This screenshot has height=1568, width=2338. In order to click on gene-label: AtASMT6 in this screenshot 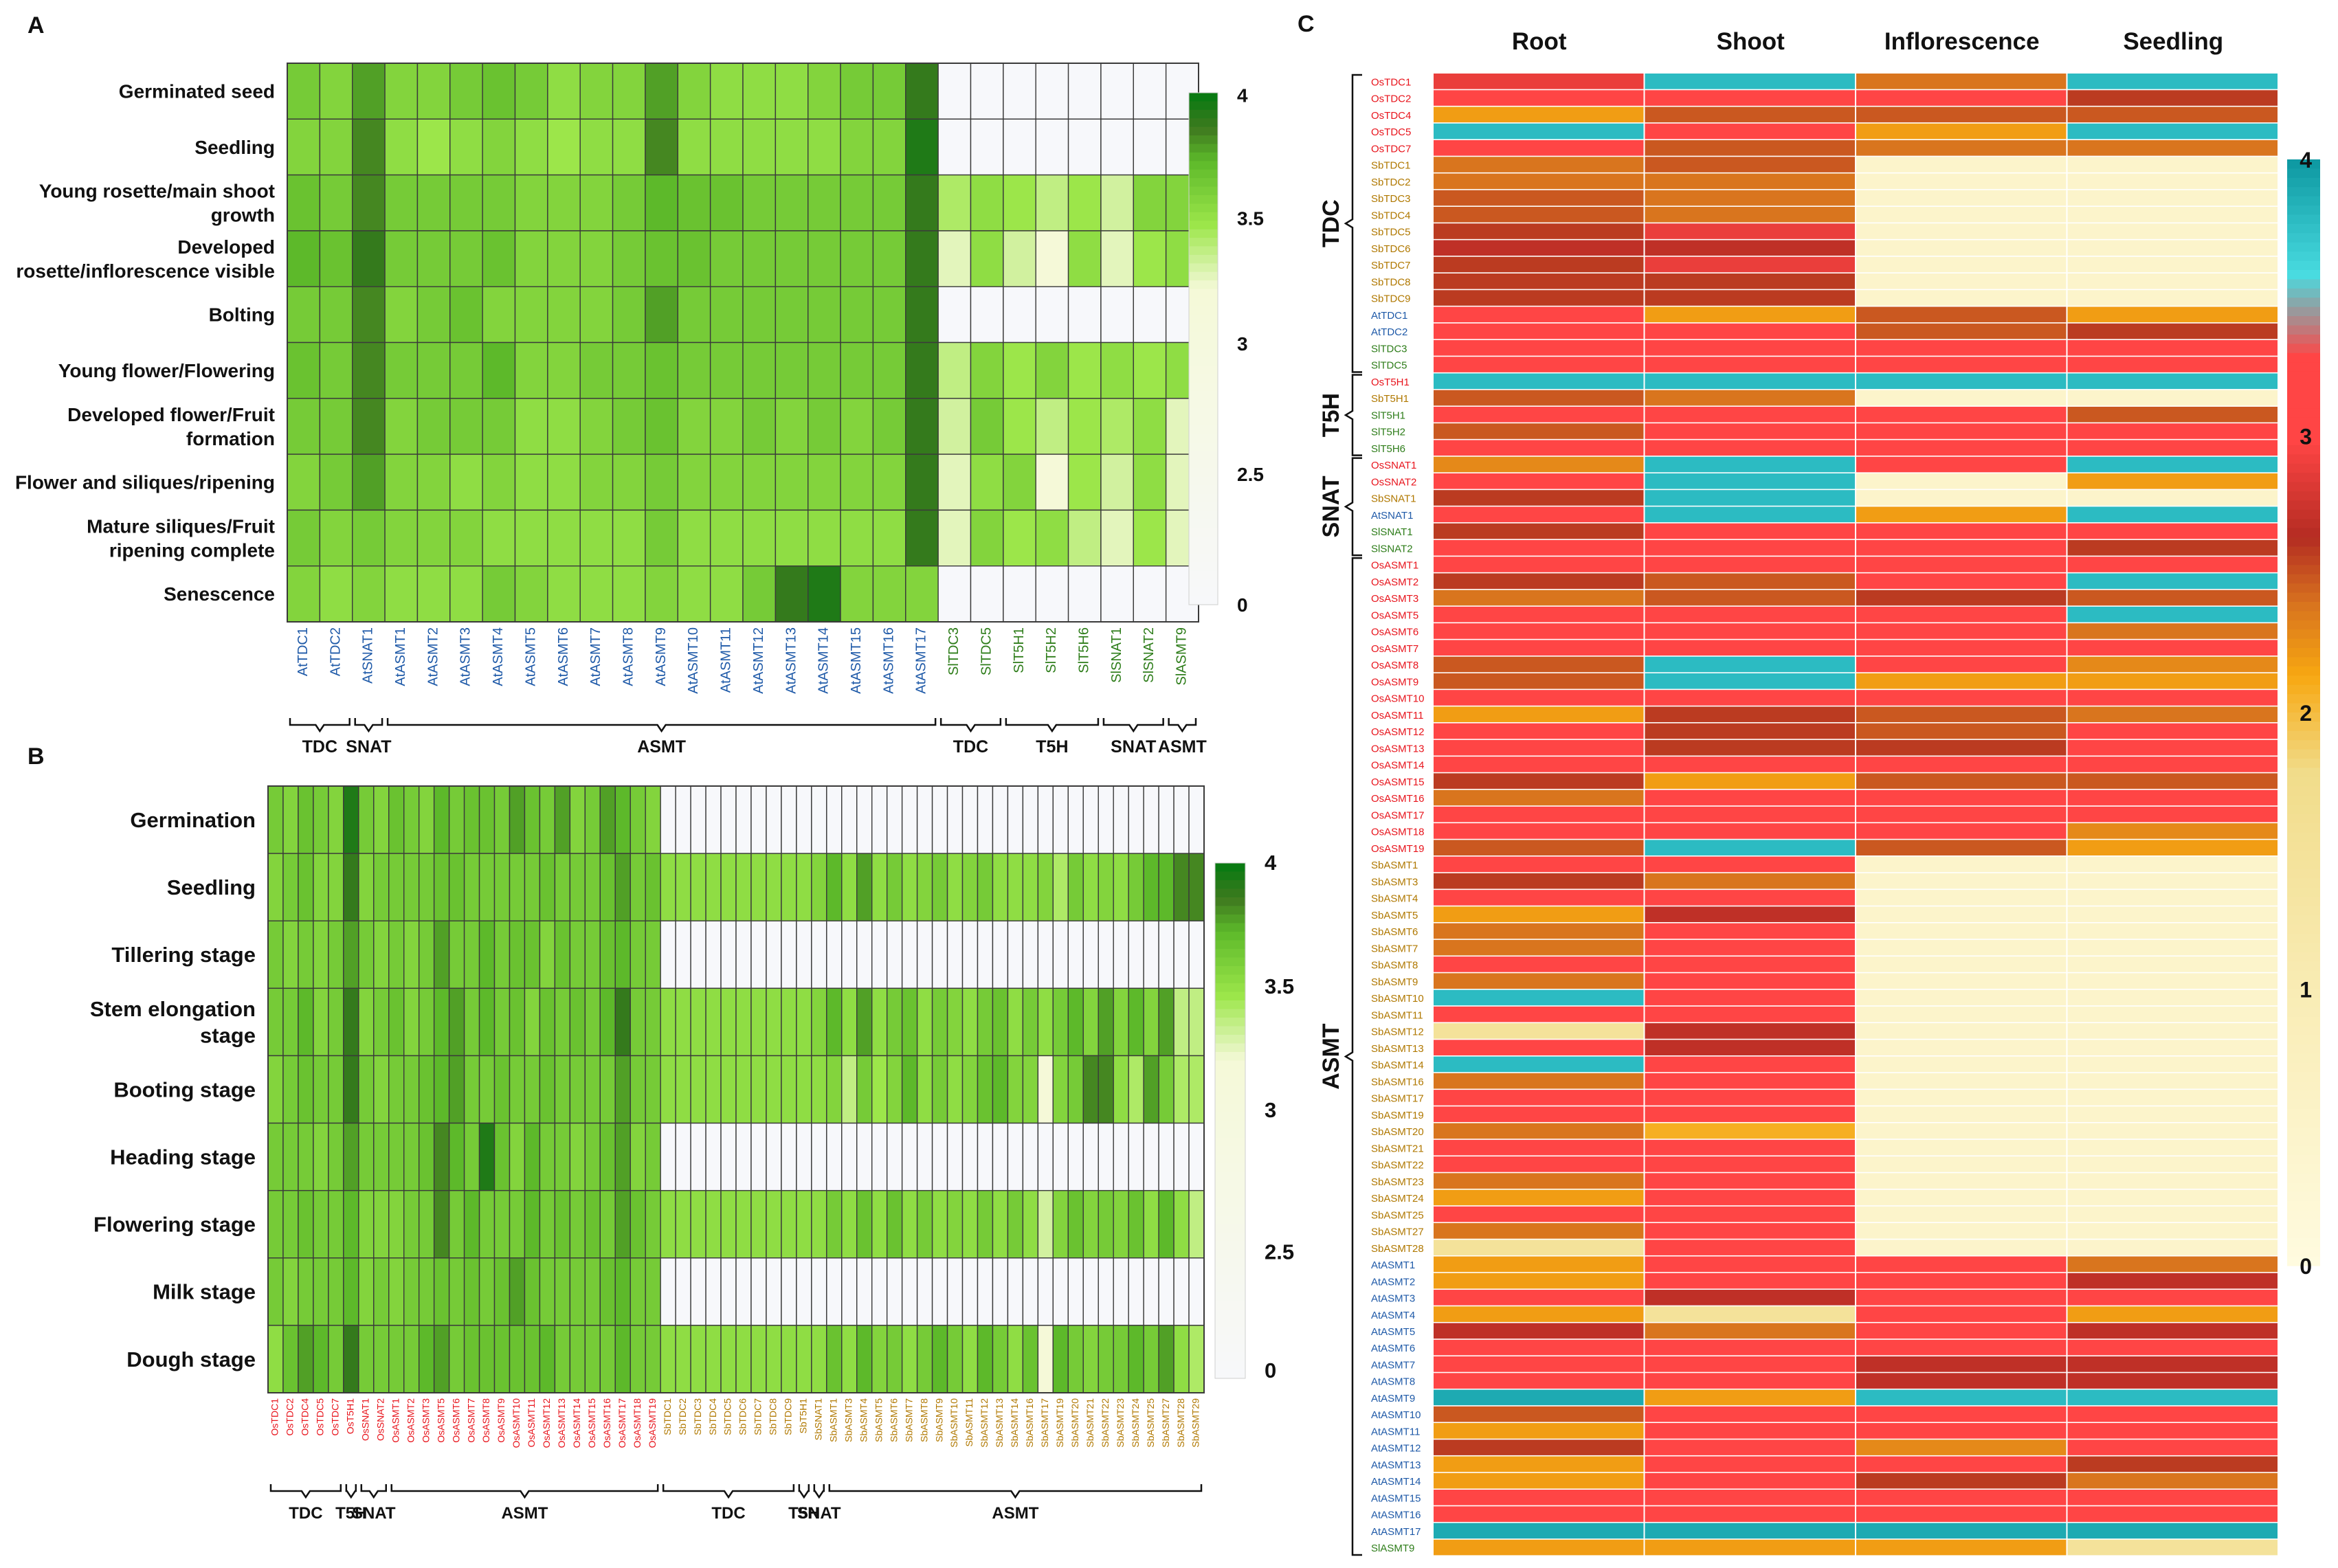, I will do `click(1393, 1348)`.